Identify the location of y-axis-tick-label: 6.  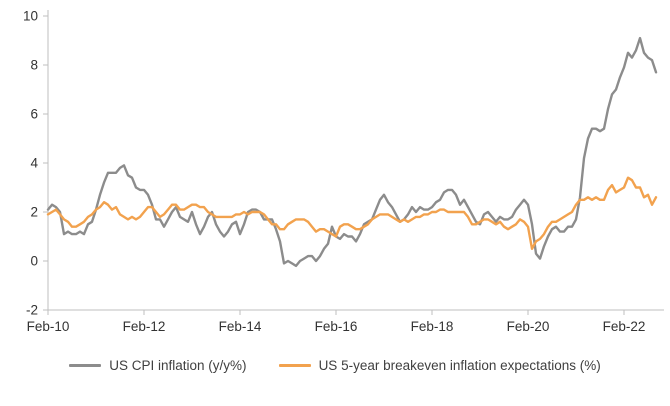
(34, 114).